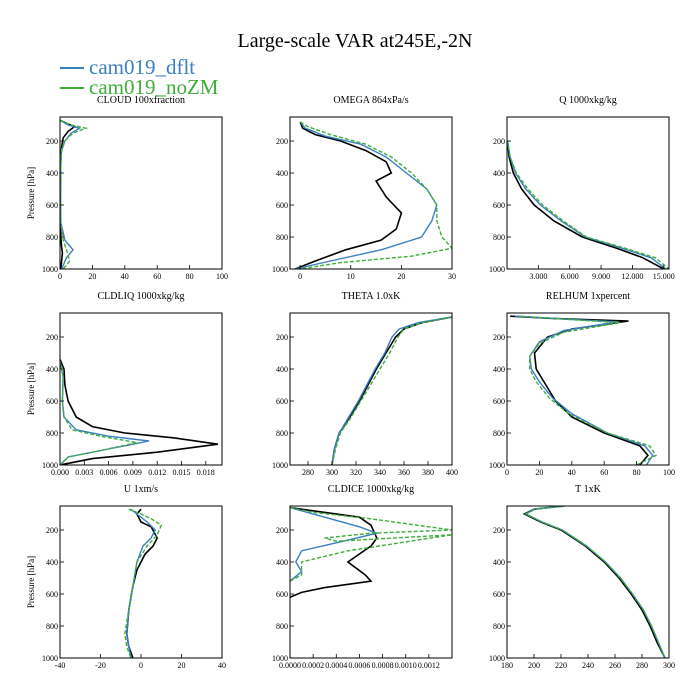 Image resolution: width=700 pixels, height=700 pixels. I want to click on panel-title: RELHUM 1xpercent, so click(588, 296).